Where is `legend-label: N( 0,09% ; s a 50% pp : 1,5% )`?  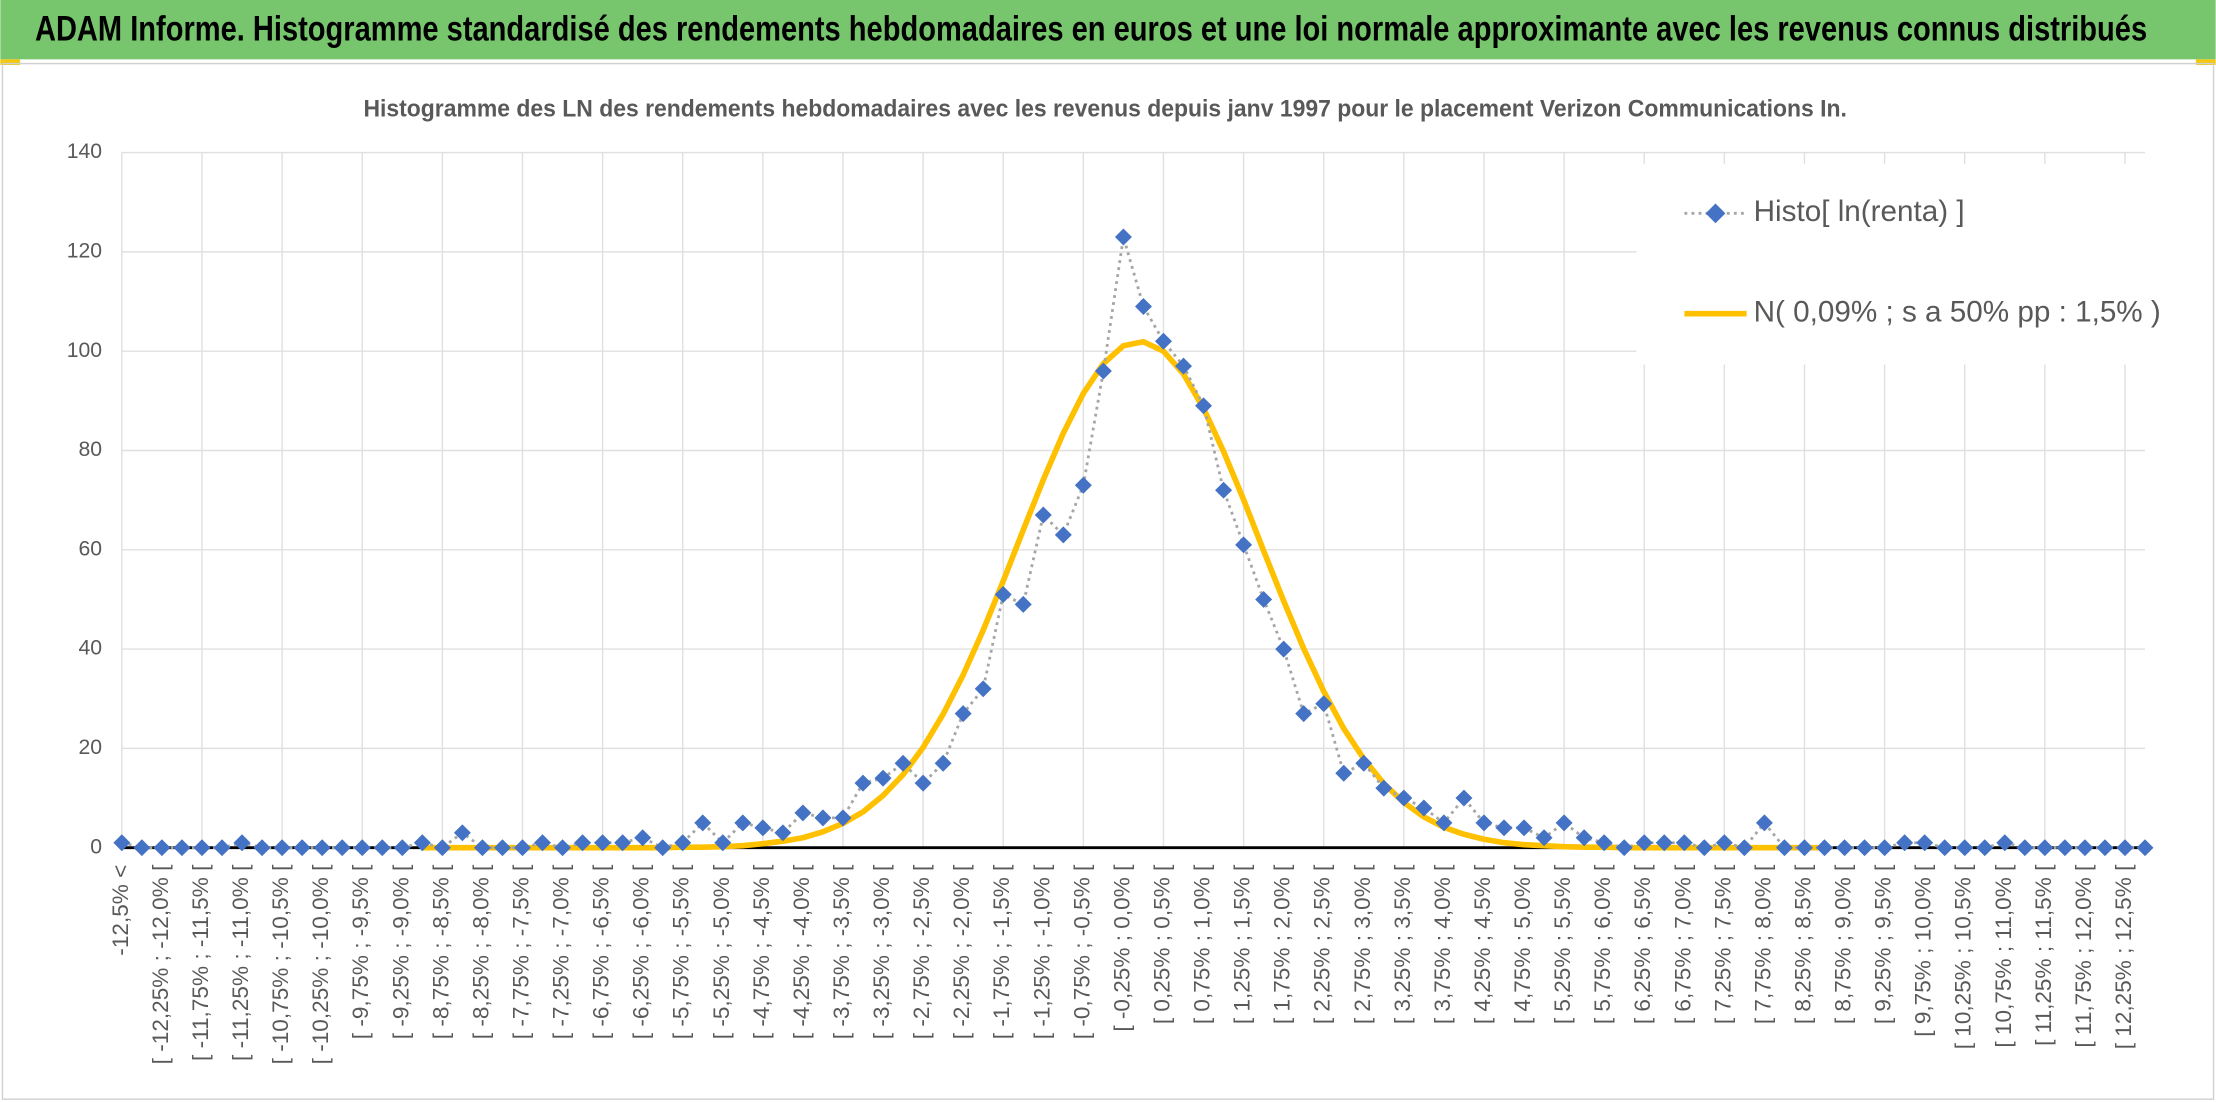 legend-label: N( 0,09% ; s a 50% pp : 1,5% ) is located at coordinates (1957, 311).